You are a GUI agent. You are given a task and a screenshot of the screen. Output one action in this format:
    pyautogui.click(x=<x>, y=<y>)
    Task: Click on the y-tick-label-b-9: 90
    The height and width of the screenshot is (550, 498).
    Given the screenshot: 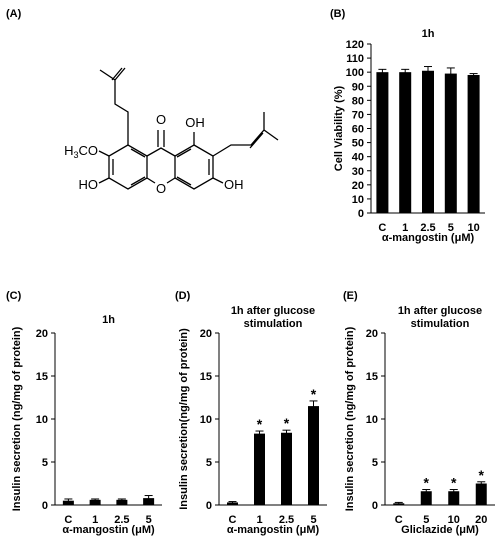 What is the action you would take?
    pyautogui.click(x=358, y=87)
    